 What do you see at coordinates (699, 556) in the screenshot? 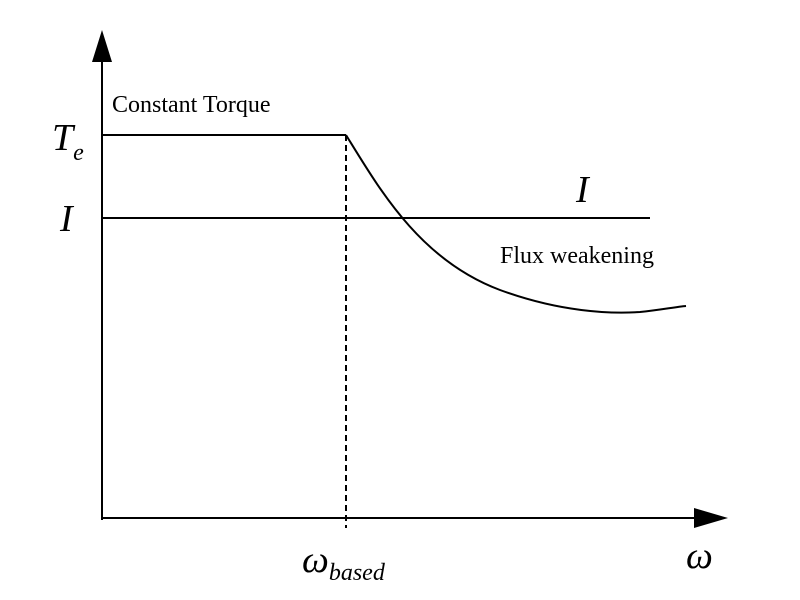
I see `speed-axis-label: ω` at bounding box center [699, 556].